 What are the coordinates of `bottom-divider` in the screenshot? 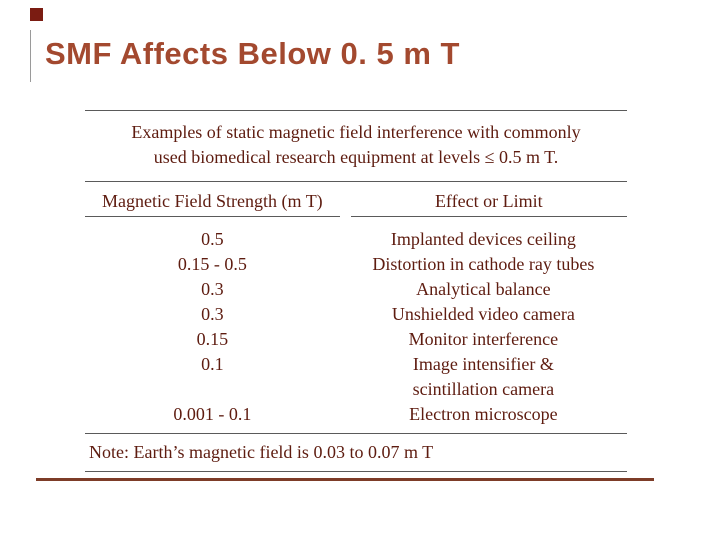 It's located at (345, 479).